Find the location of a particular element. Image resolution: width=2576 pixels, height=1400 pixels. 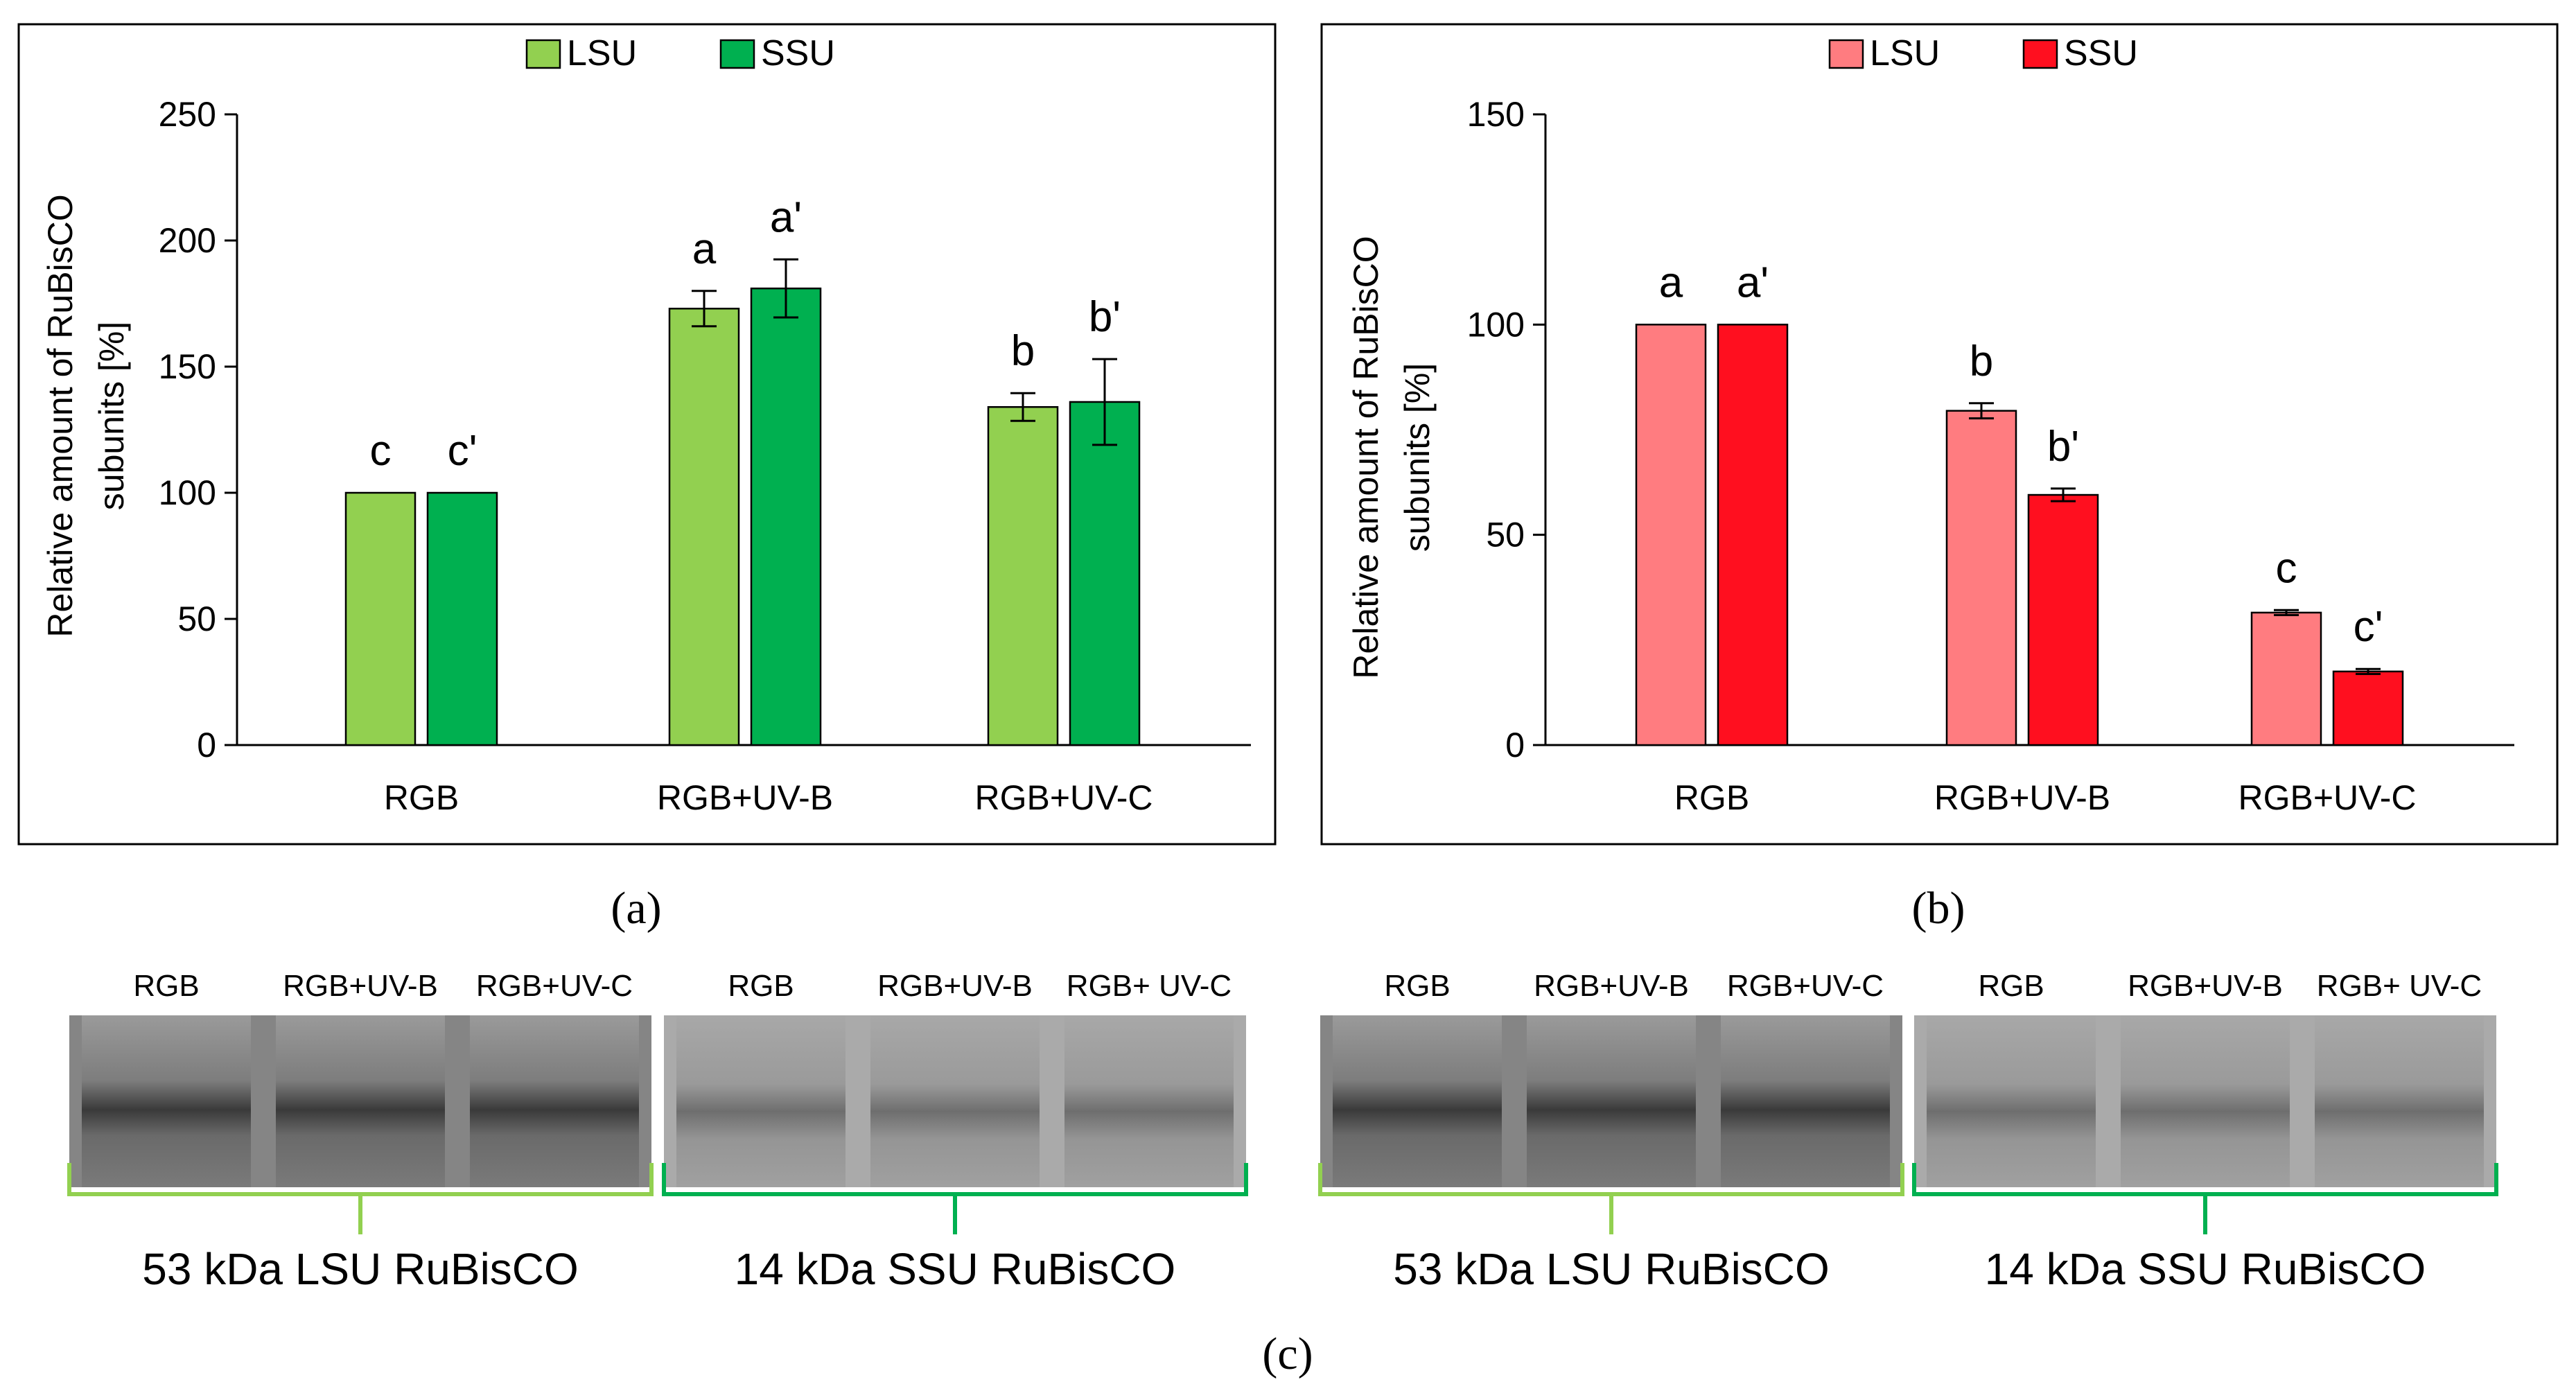

y-tick-label: 250 is located at coordinates (187, 114).